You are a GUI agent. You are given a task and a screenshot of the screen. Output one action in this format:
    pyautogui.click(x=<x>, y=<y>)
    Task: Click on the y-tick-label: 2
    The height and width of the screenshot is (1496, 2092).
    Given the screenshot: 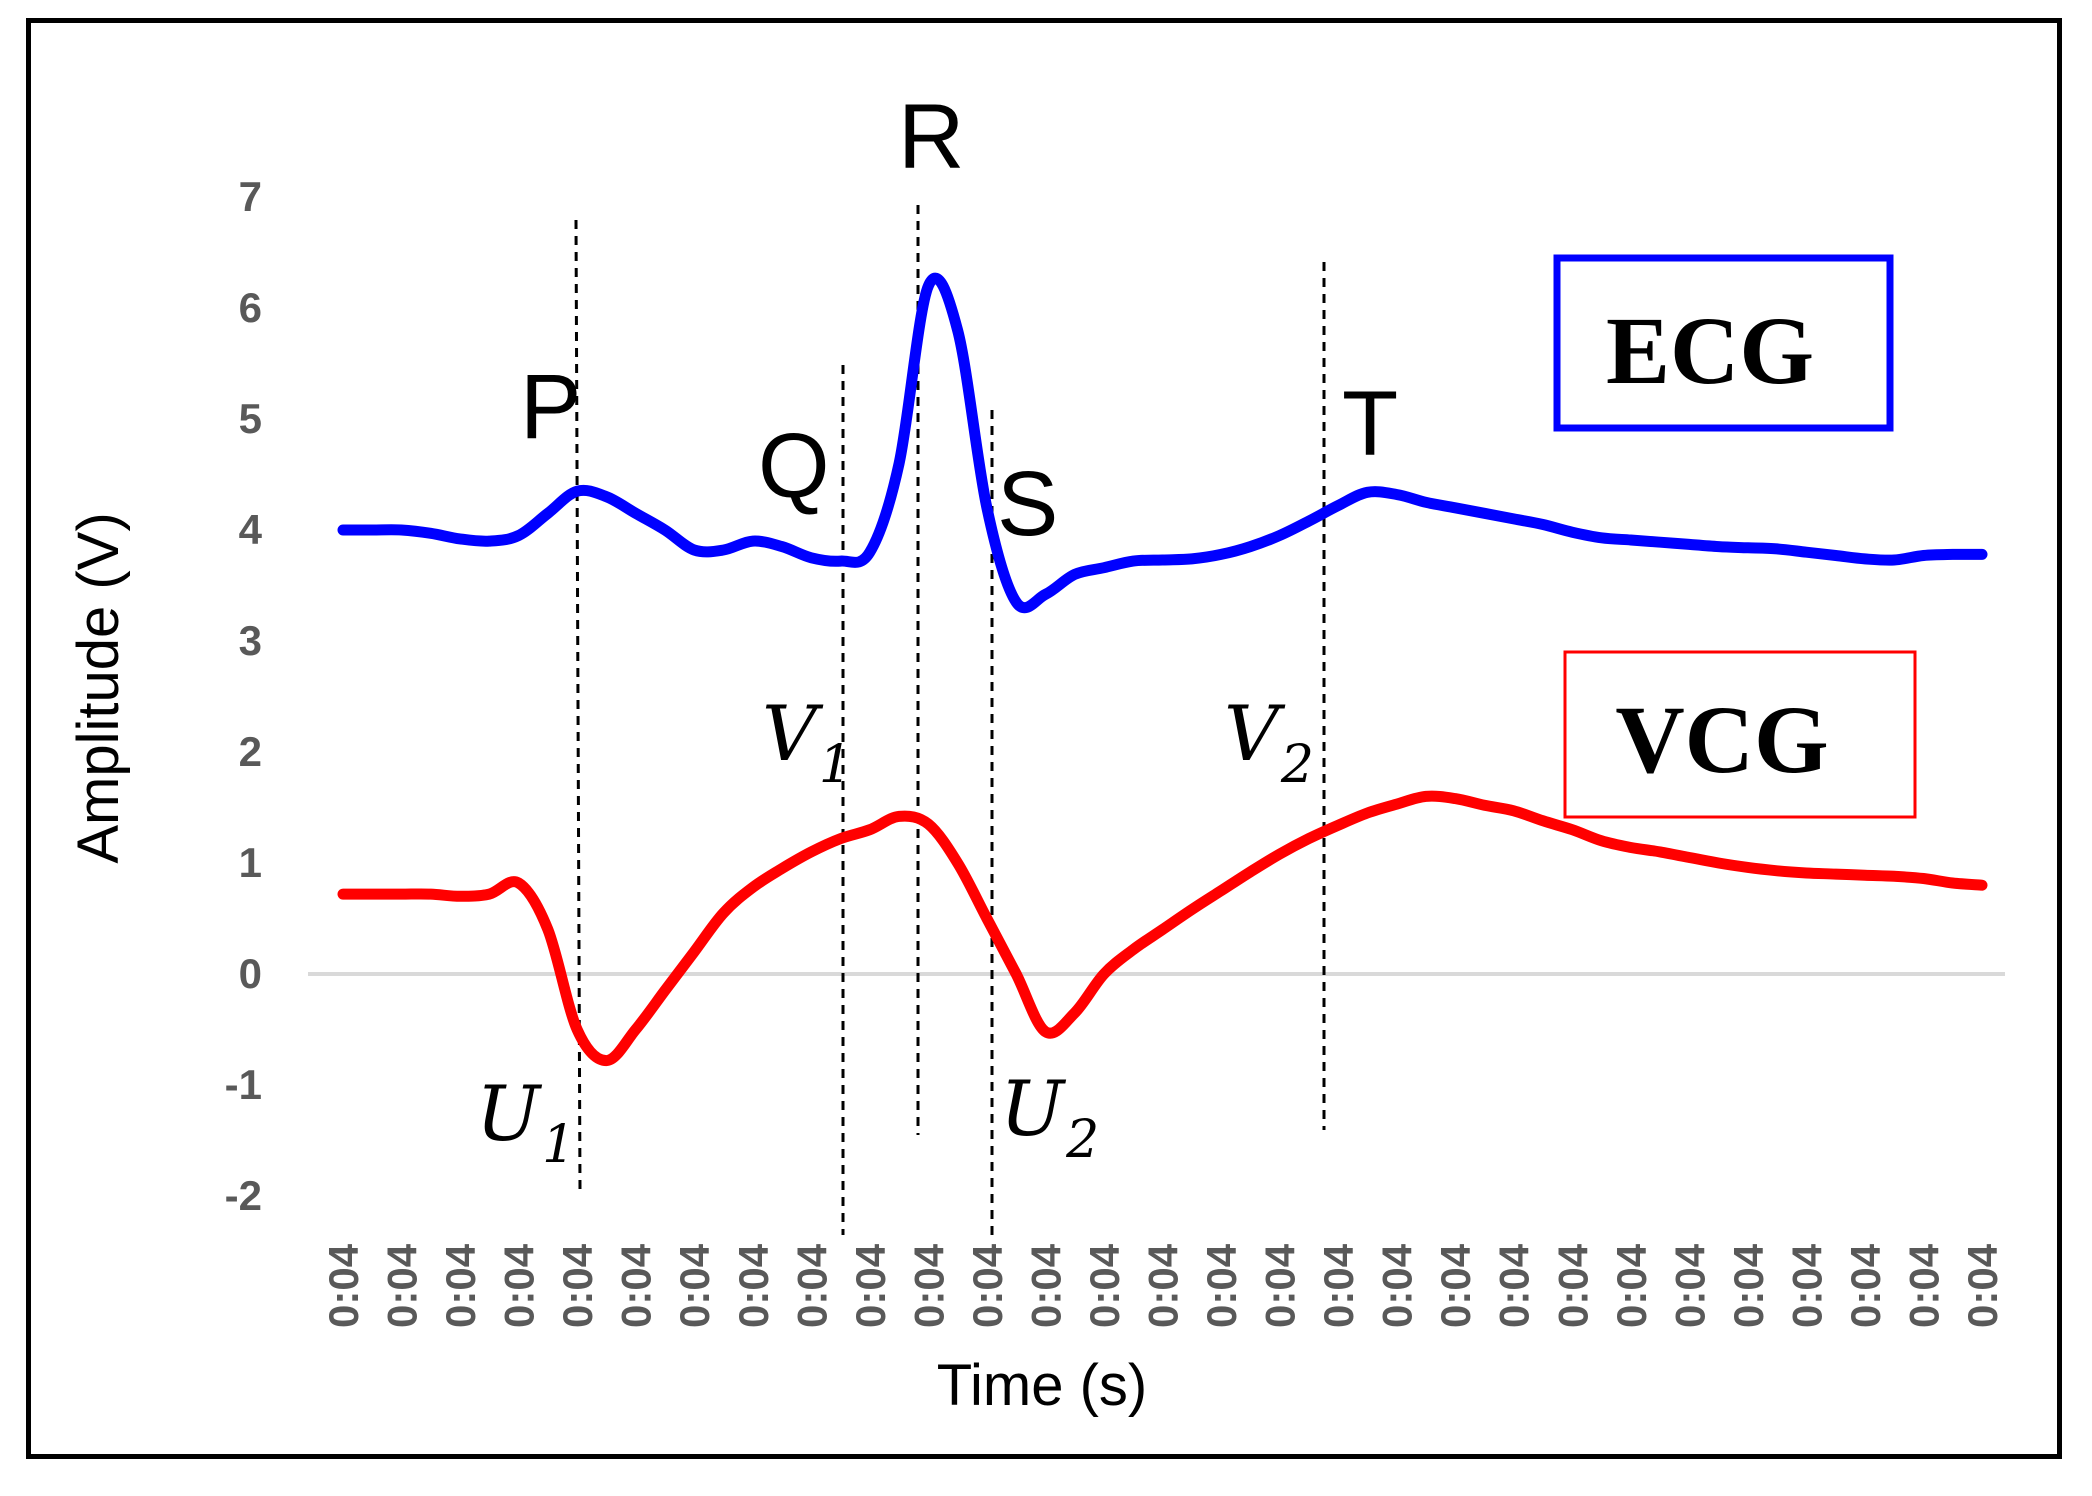 What is the action you would take?
    pyautogui.click(x=250, y=751)
    